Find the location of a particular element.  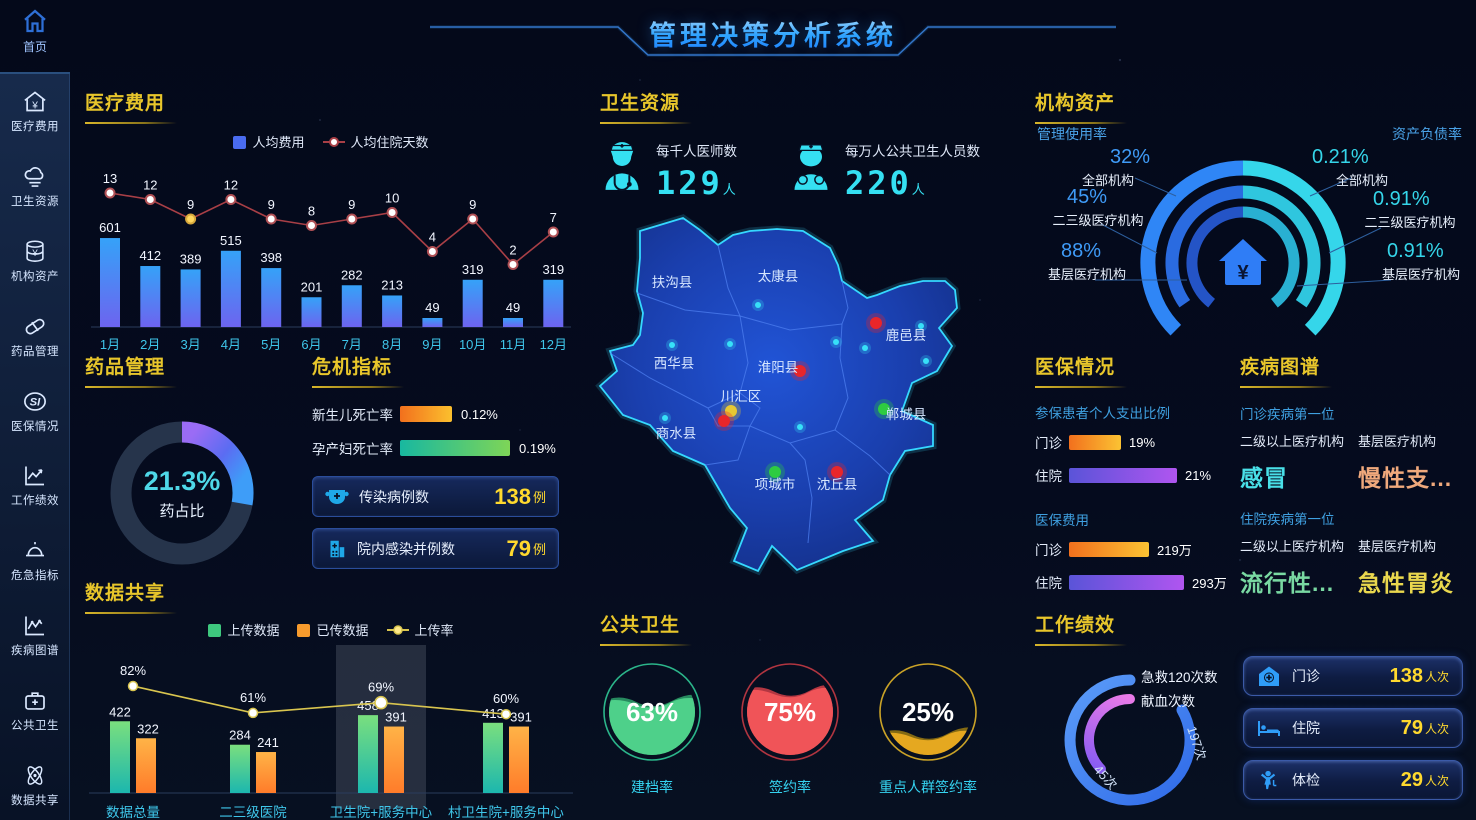

gauge-arc-left is located at coordinates (1215, 257).